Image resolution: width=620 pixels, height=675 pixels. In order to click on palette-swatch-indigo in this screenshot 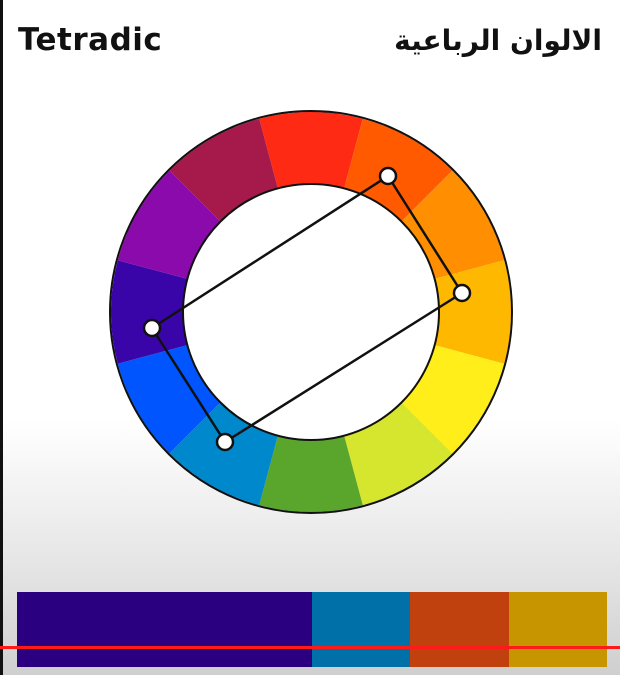, I will do `click(164, 629)`.